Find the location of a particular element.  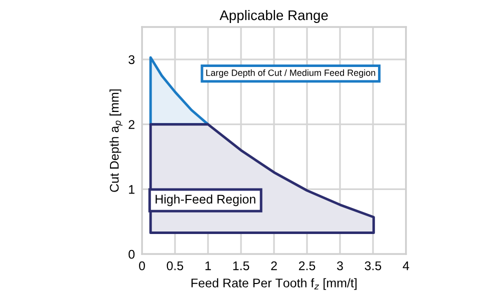

annotation: Large Depth of Cut / Medium Feed Region is located at coordinates (291, 73).